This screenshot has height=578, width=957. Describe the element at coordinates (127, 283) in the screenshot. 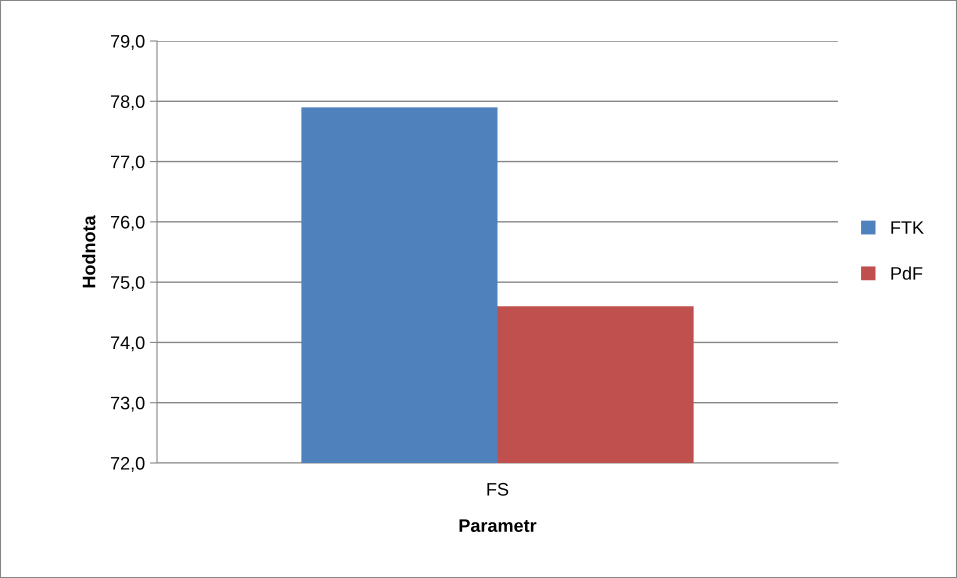

I see `y-tick-label: 75,0` at that location.